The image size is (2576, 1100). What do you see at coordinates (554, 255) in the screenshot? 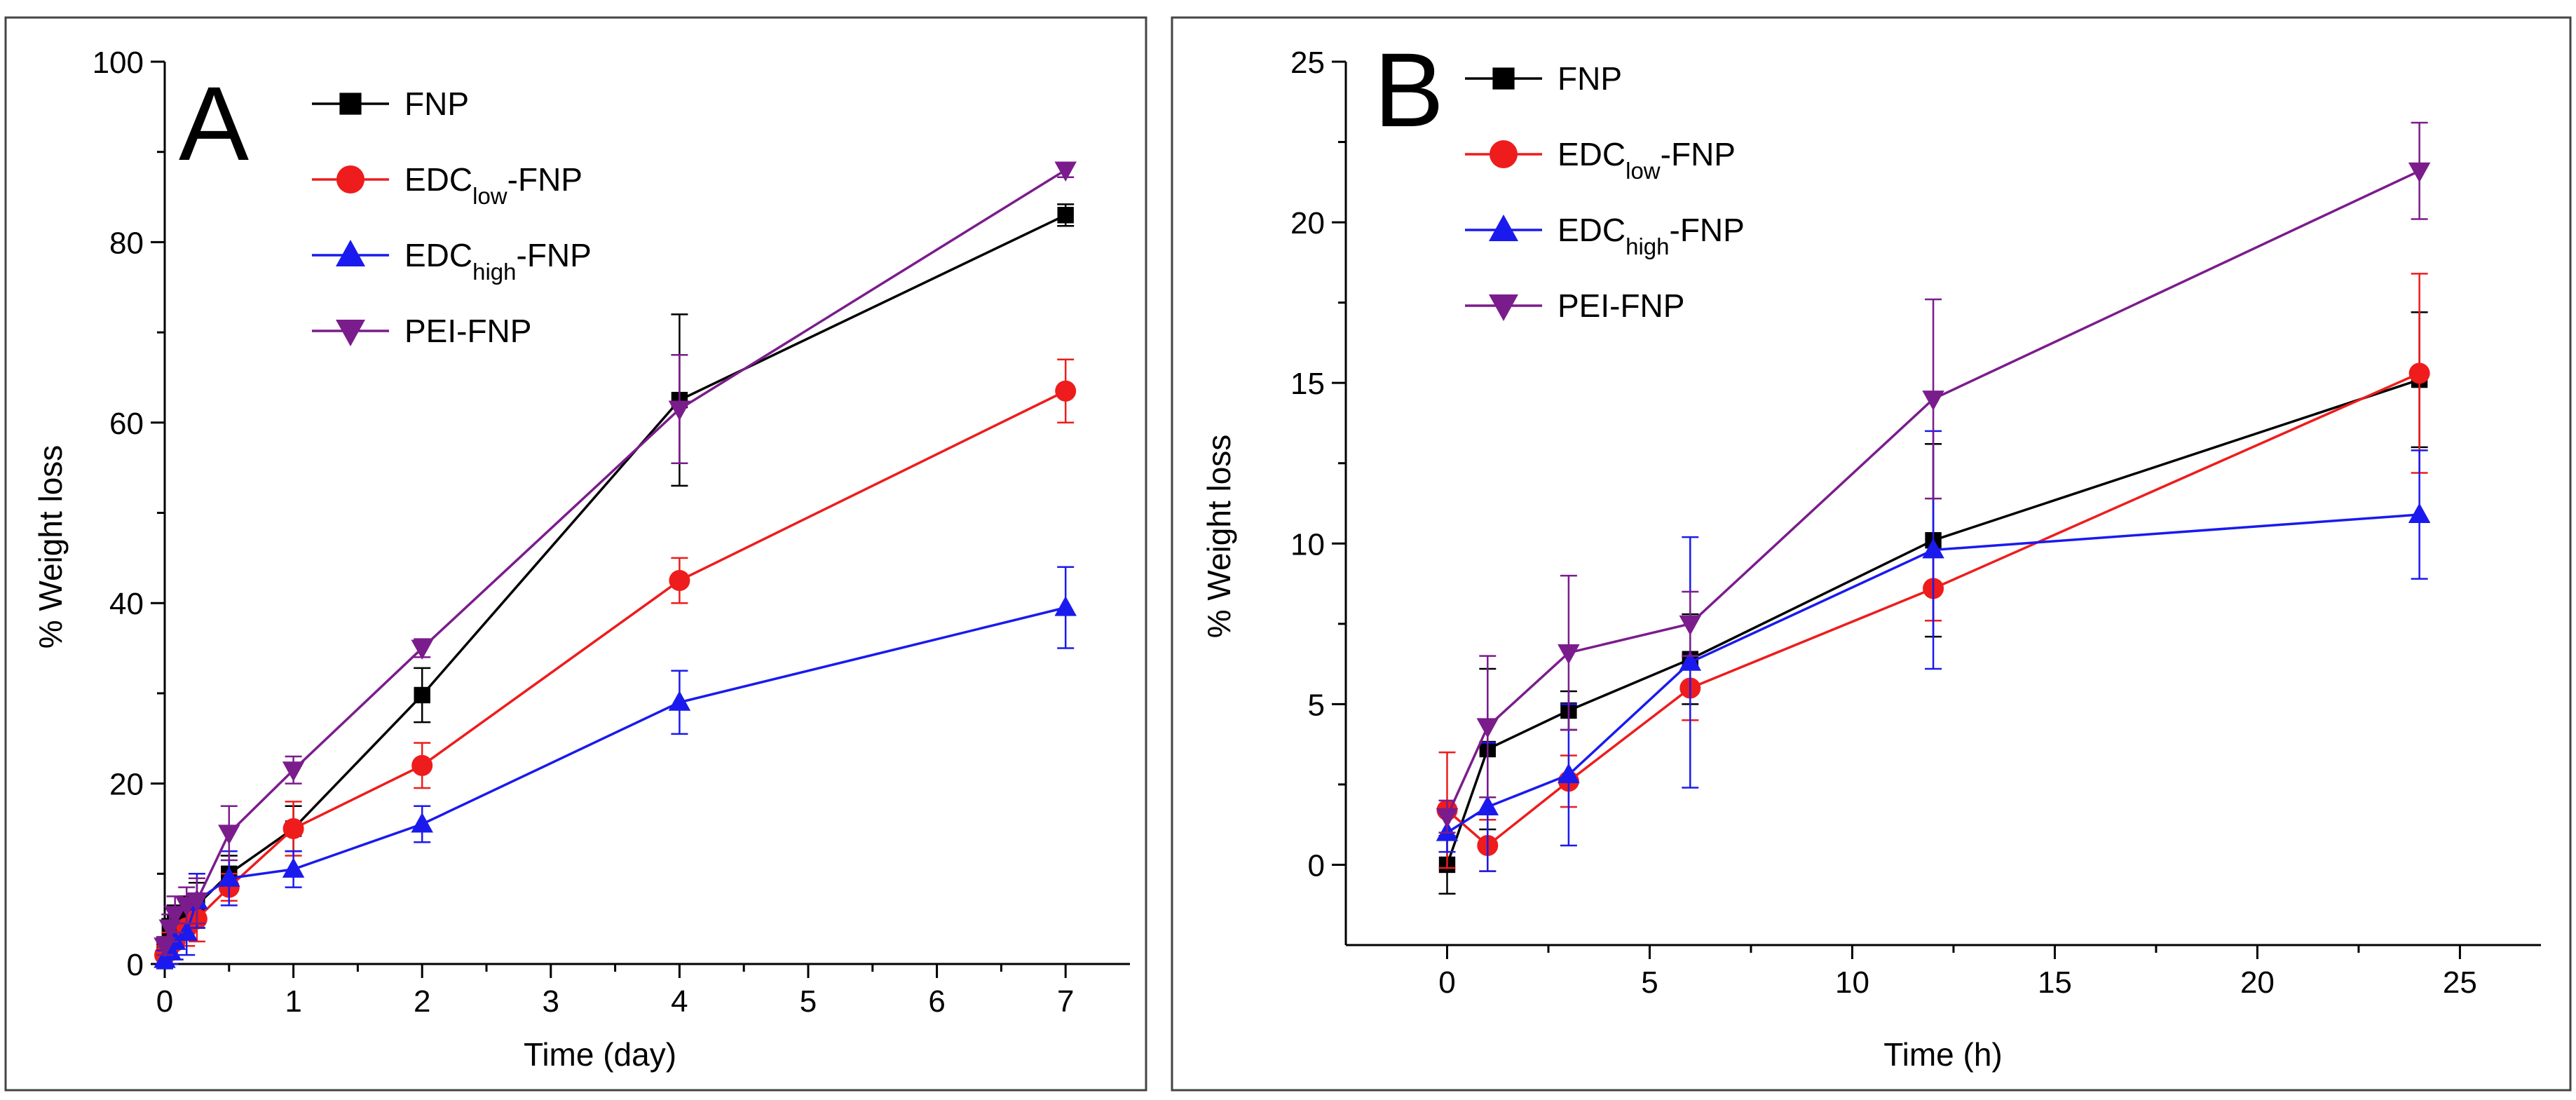
I see `panel-a-legend-edchigh-fnp-label-tail: -FNP` at bounding box center [554, 255].